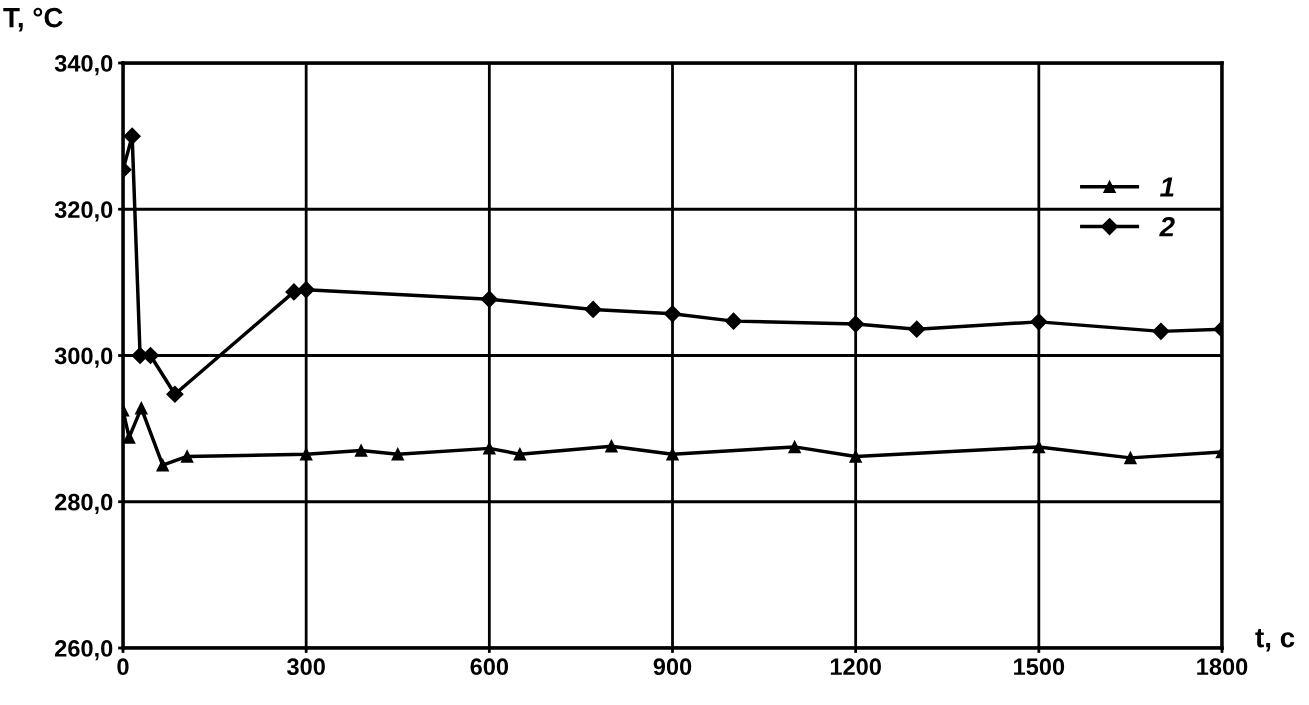 The height and width of the screenshot is (705, 1309). What do you see at coordinates (84, 650) in the screenshot?
I see `y-tick-label: 260,0` at bounding box center [84, 650].